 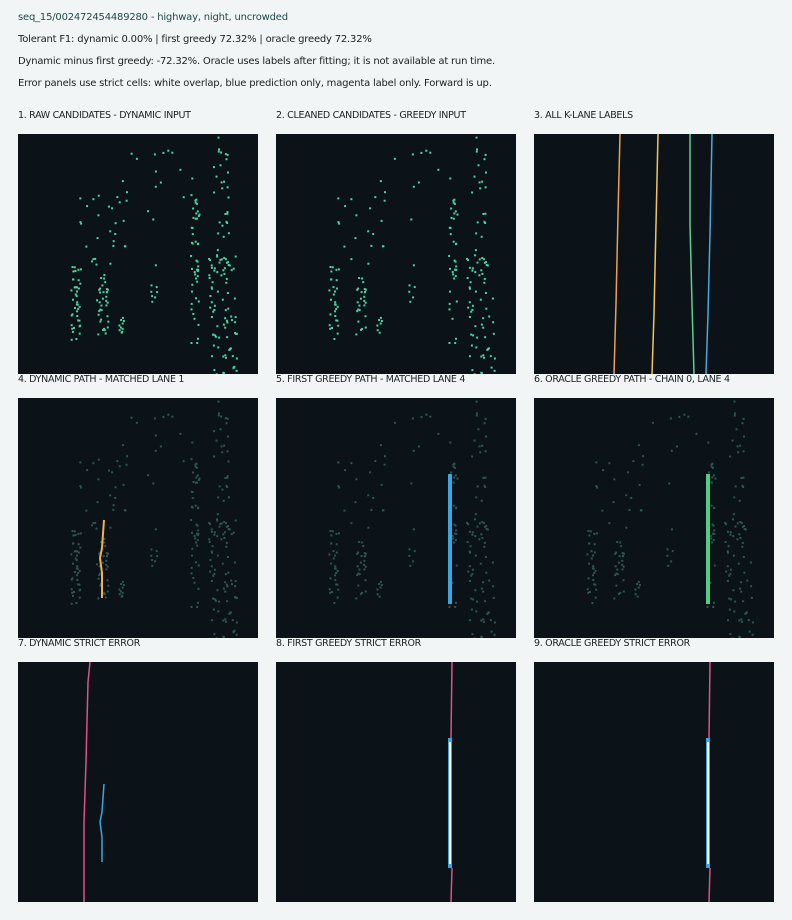 I want to click on oracle-path-bar, so click(x=708, y=539).